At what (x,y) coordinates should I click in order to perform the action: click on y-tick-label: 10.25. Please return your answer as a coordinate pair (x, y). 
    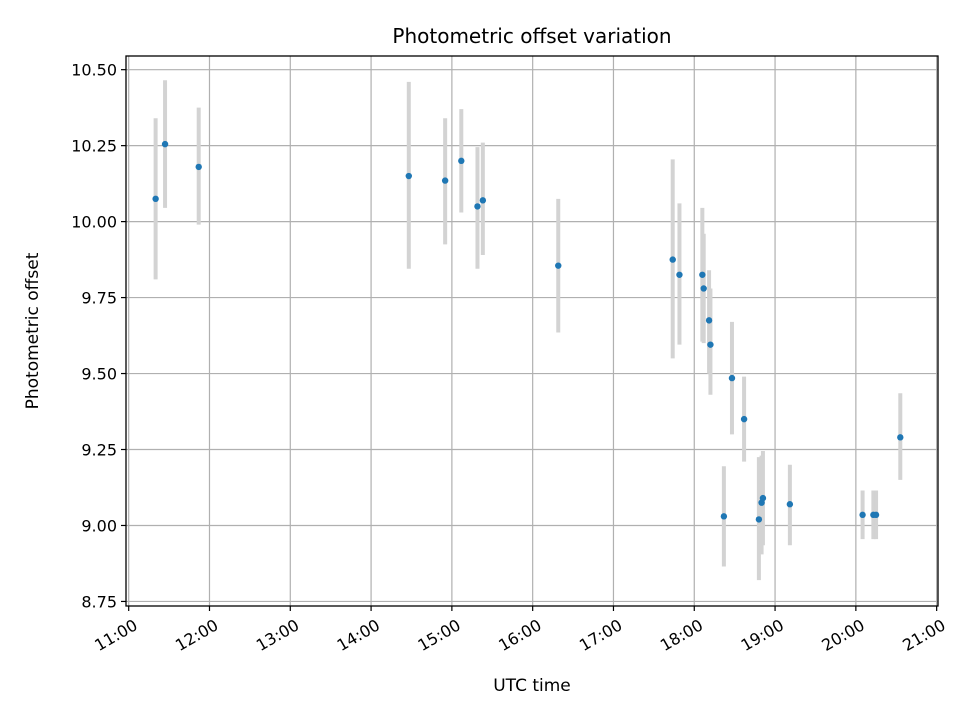
    Looking at the image, I should click on (94, 146).